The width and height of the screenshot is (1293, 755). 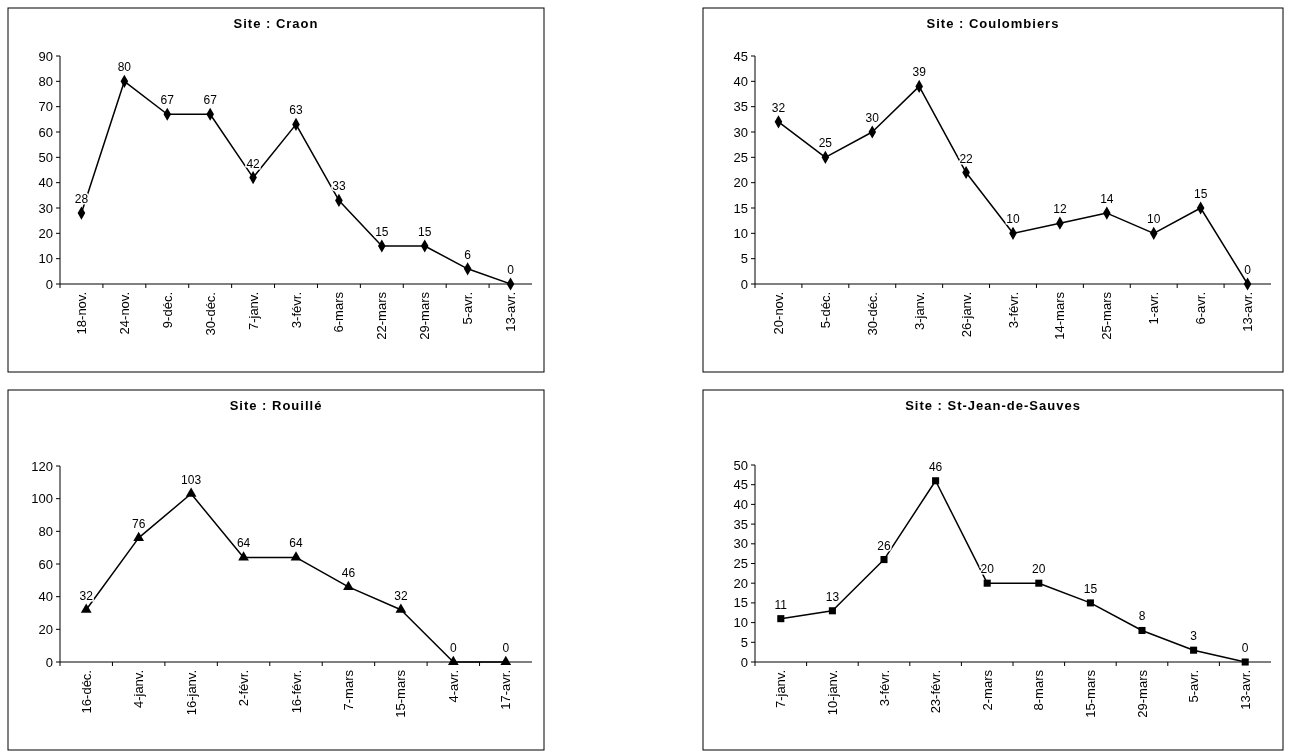 I want to click on x-tick-label: 29-mars, so click(x=1142, y=693).